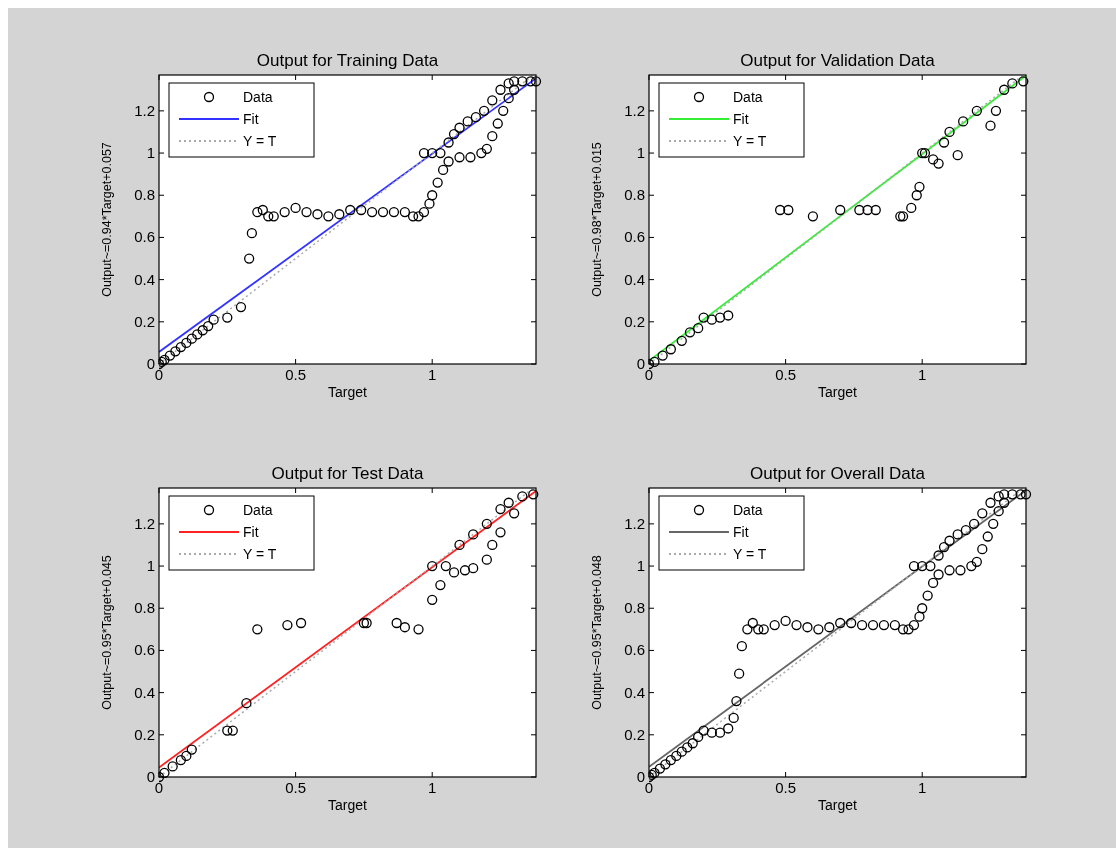 Image resolution: width=1116 pixels, height=848 pixels. I want to click on y-axis-title: Output~=0.95*Target+0.048, so click(597, 632).